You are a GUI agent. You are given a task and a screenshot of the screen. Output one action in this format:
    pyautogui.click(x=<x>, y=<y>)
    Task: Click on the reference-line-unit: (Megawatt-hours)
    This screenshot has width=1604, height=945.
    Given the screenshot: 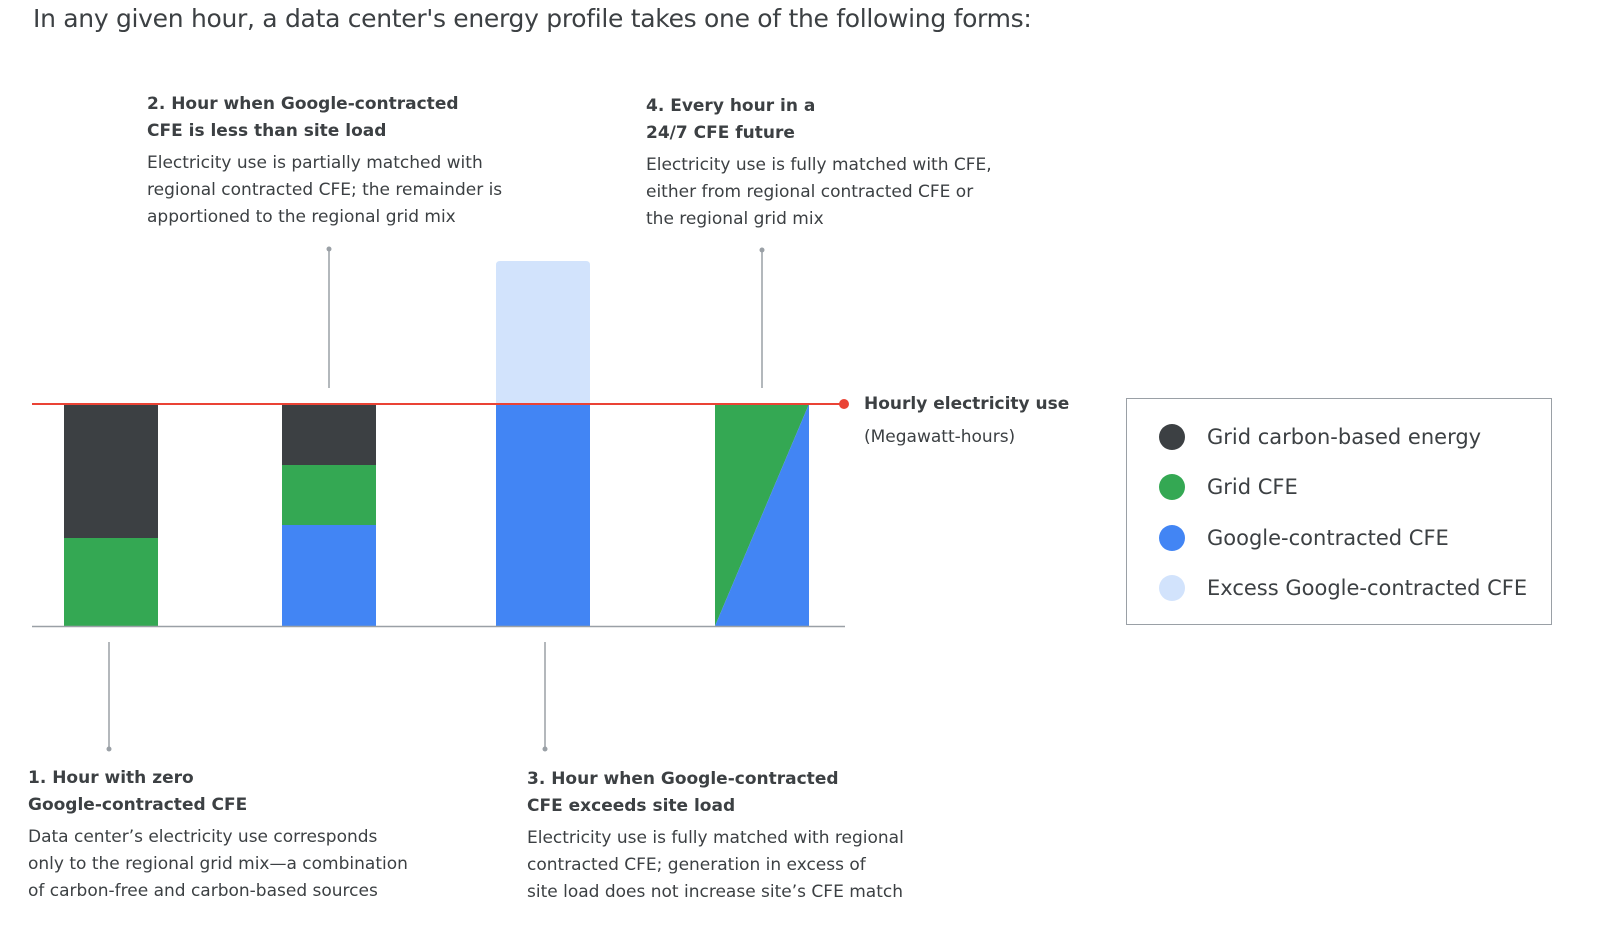 What is the action you would take?
    pyautogui.click(x=940, y=437)
    